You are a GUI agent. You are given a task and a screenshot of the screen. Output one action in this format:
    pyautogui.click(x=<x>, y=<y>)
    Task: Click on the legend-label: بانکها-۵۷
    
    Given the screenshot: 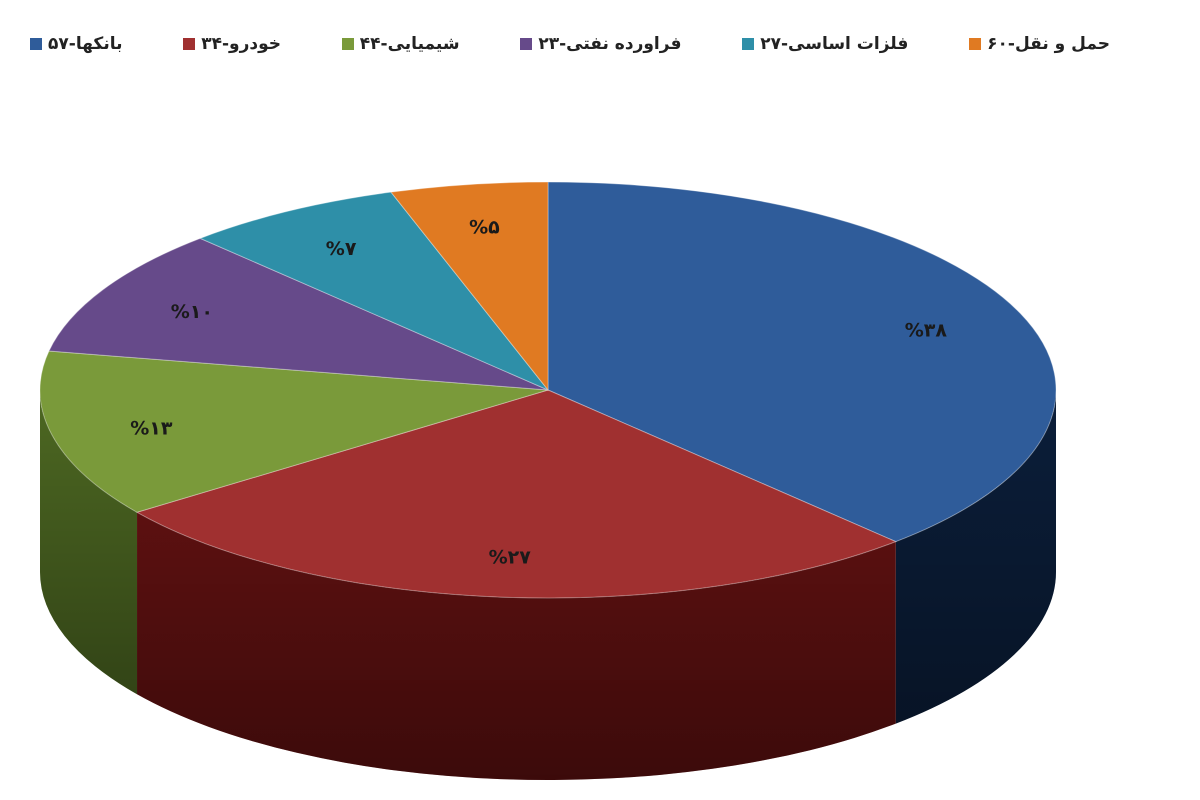 What is the action you would take?
    pyautogui.click(x=85, y=44)
    